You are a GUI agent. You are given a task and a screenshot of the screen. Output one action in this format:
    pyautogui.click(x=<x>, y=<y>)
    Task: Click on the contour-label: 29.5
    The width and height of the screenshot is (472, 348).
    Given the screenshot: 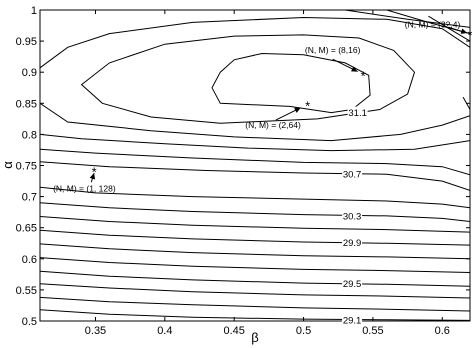 What is the action you would take?
    pyautogui.click(x=352, y=284)
    